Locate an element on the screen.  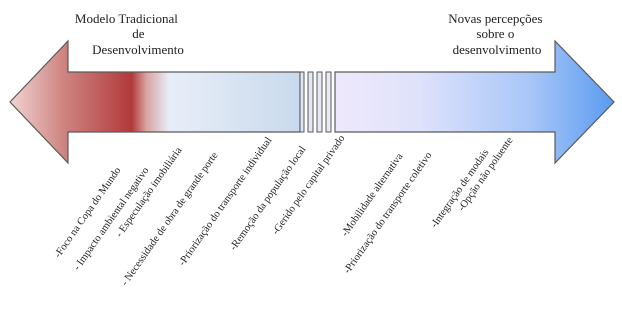
right-heading: Novas percepções sobre o desenvolvimento is located at coordinates (496, 34).